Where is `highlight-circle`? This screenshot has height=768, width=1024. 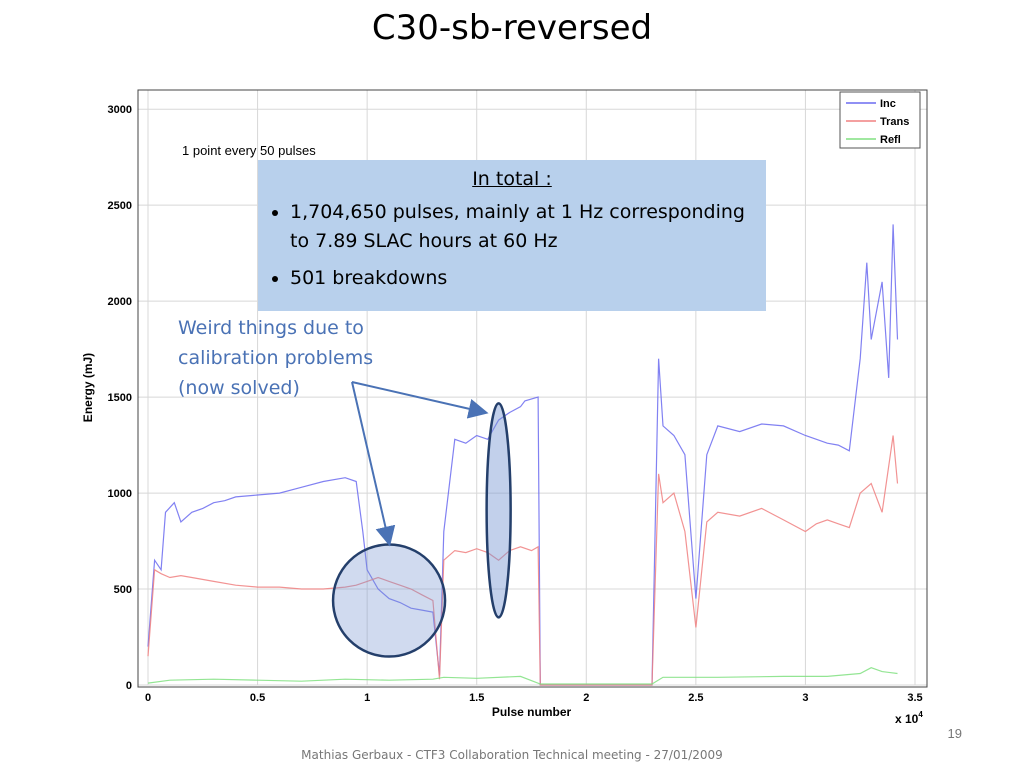 highlight-circle is located at coordinates (389, 600).